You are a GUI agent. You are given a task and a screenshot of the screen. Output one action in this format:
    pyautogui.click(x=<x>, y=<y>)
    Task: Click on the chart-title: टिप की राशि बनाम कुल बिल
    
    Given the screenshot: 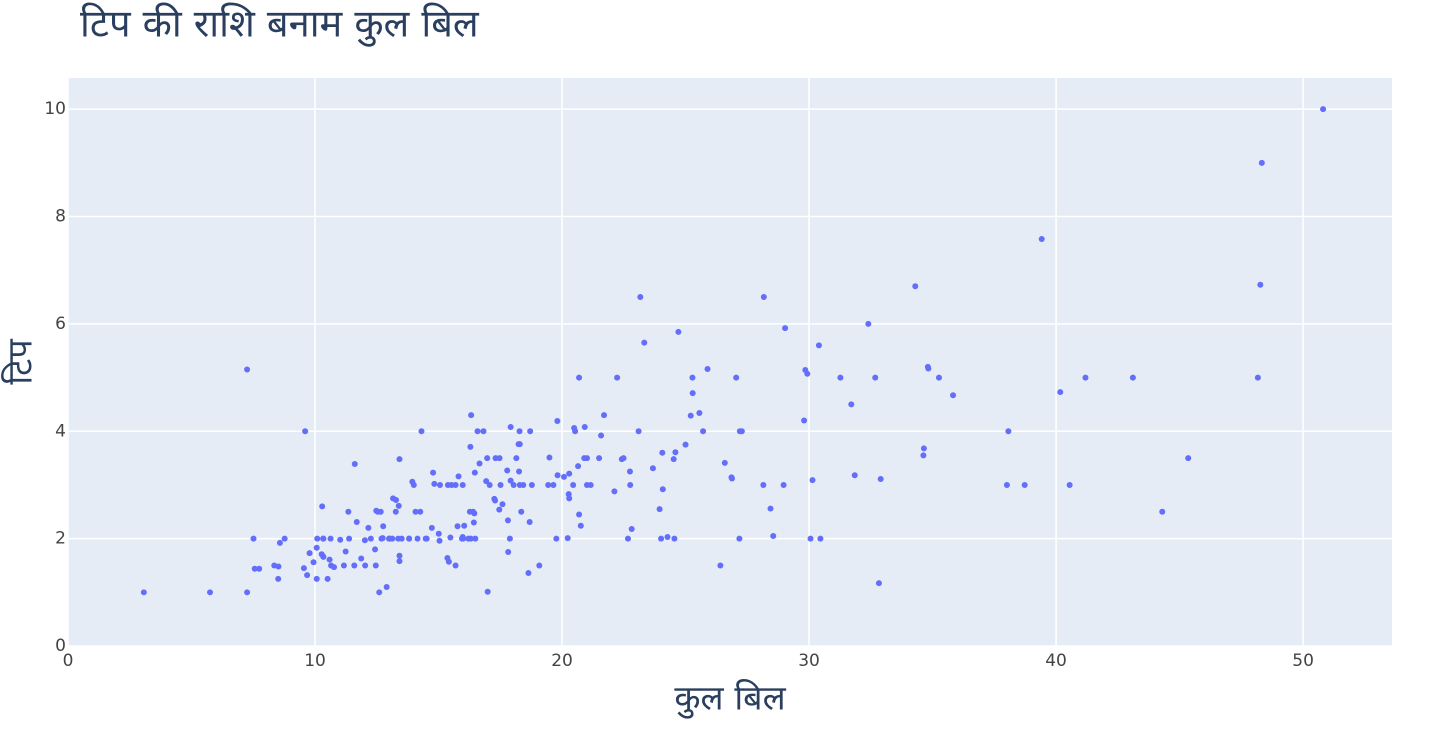 What is the action you would take?
    pyautogui.click(x=280, y=25)
    